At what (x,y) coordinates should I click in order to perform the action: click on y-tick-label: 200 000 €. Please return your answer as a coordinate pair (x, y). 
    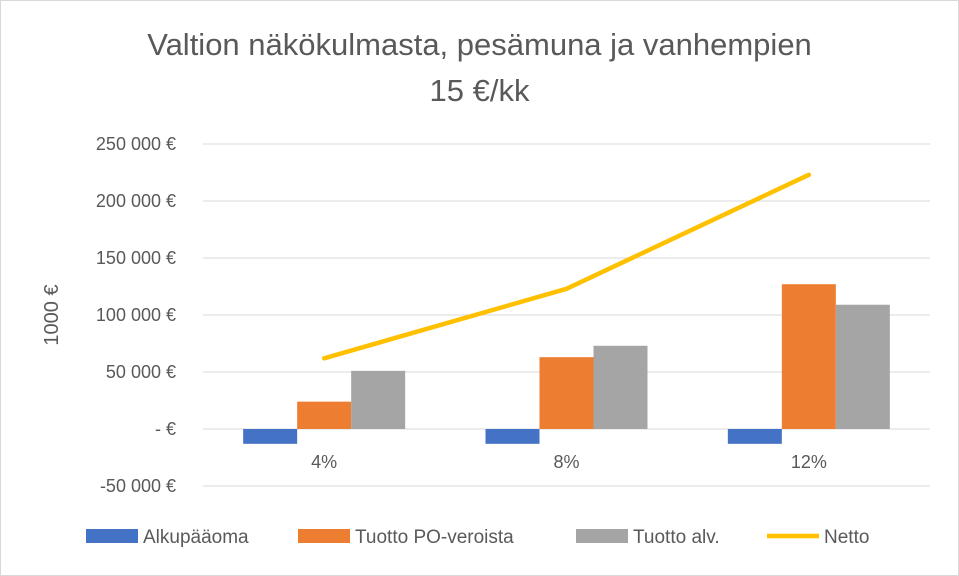
    Looking at the image, I should click on (136, 201).